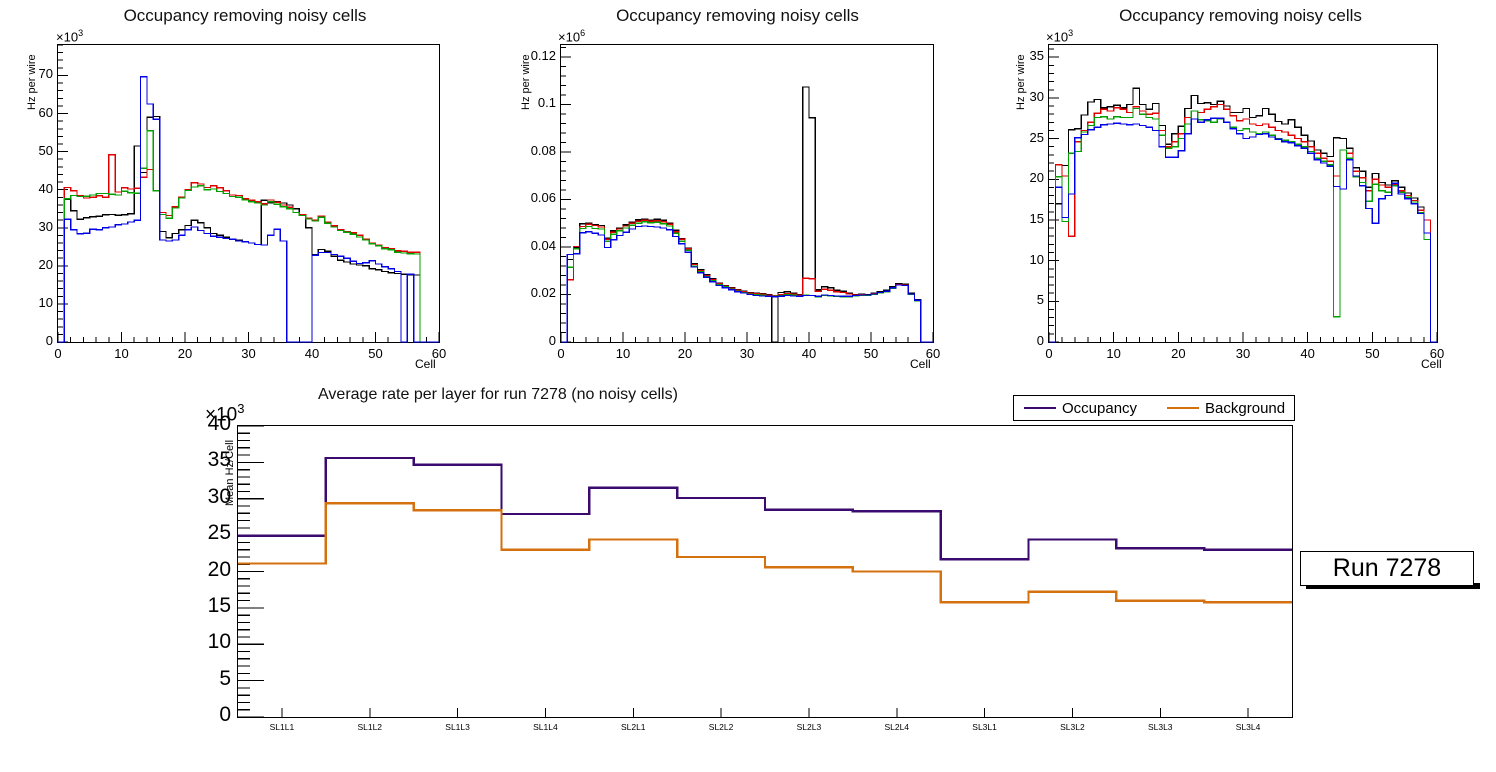 The height and width of the screenshot is (772, 1496). What do you see at coordinates (1072, 727) in the screenshot?
I see `category-label-sl3l2: SL3L2` at bounding box center [1072, 727].